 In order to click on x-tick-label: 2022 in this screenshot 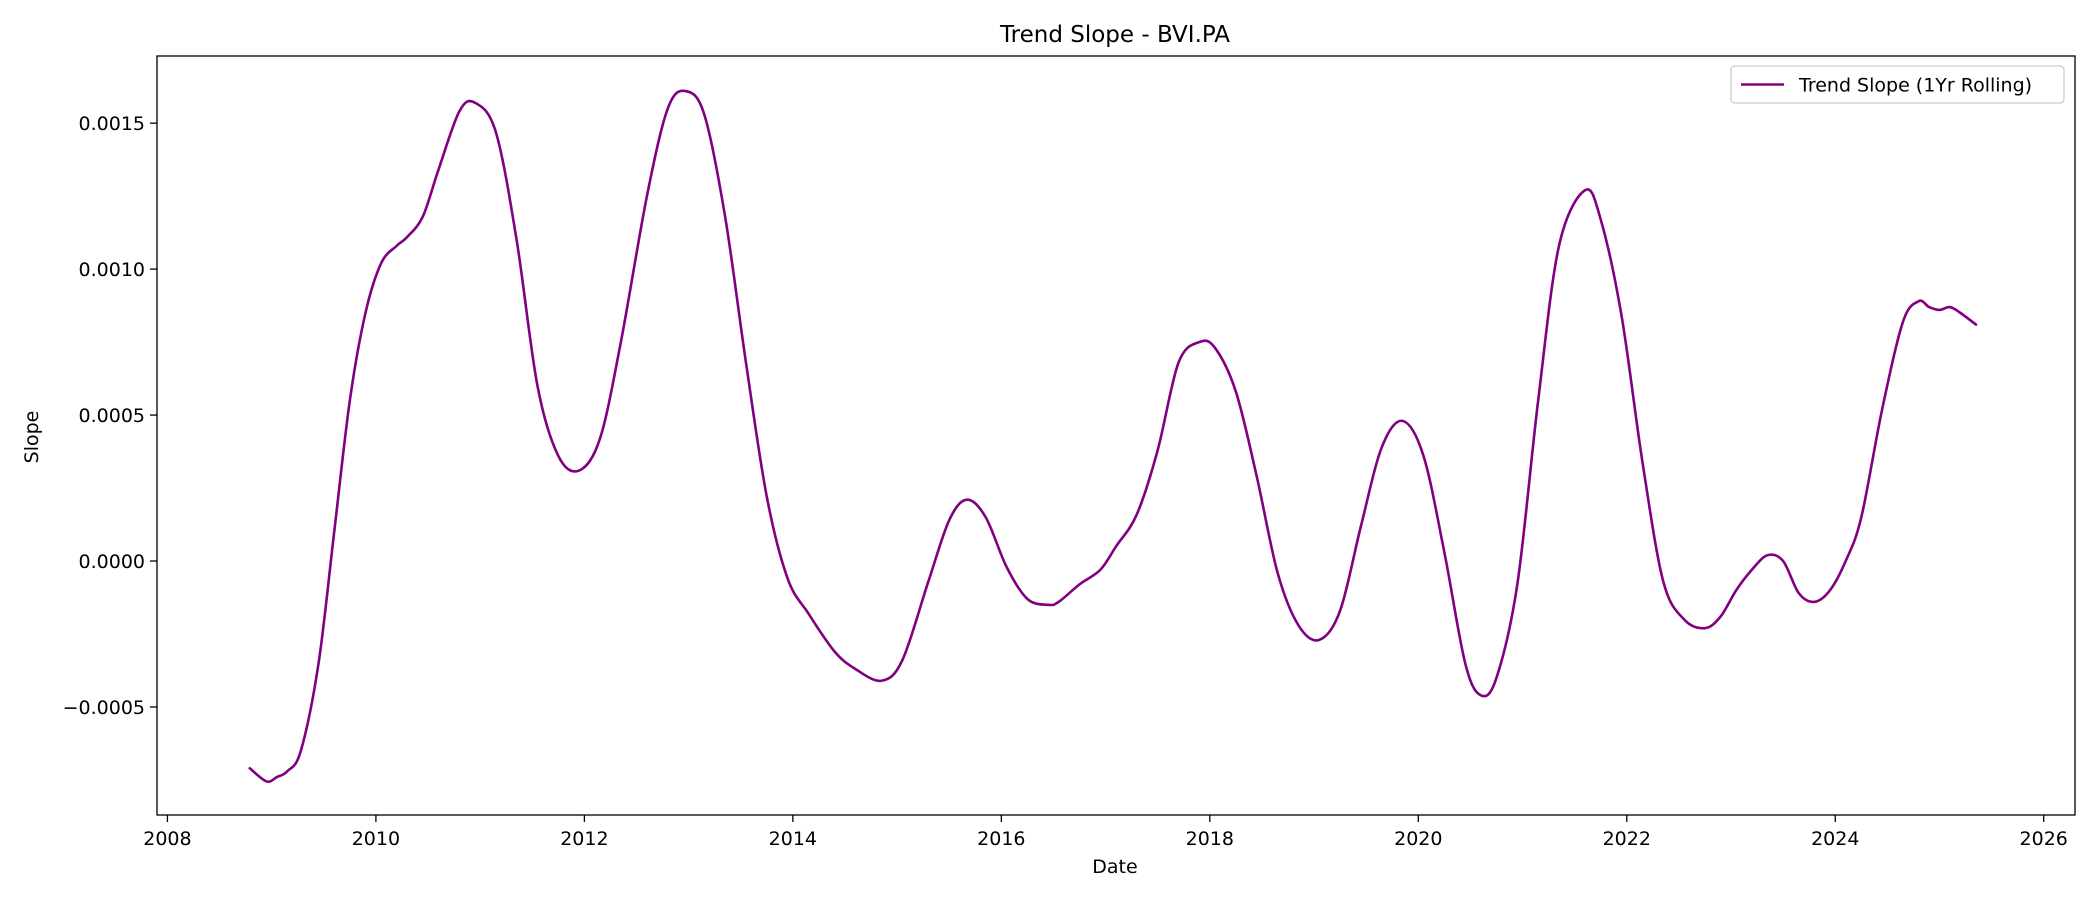, I will do `click(1627, 839)`.